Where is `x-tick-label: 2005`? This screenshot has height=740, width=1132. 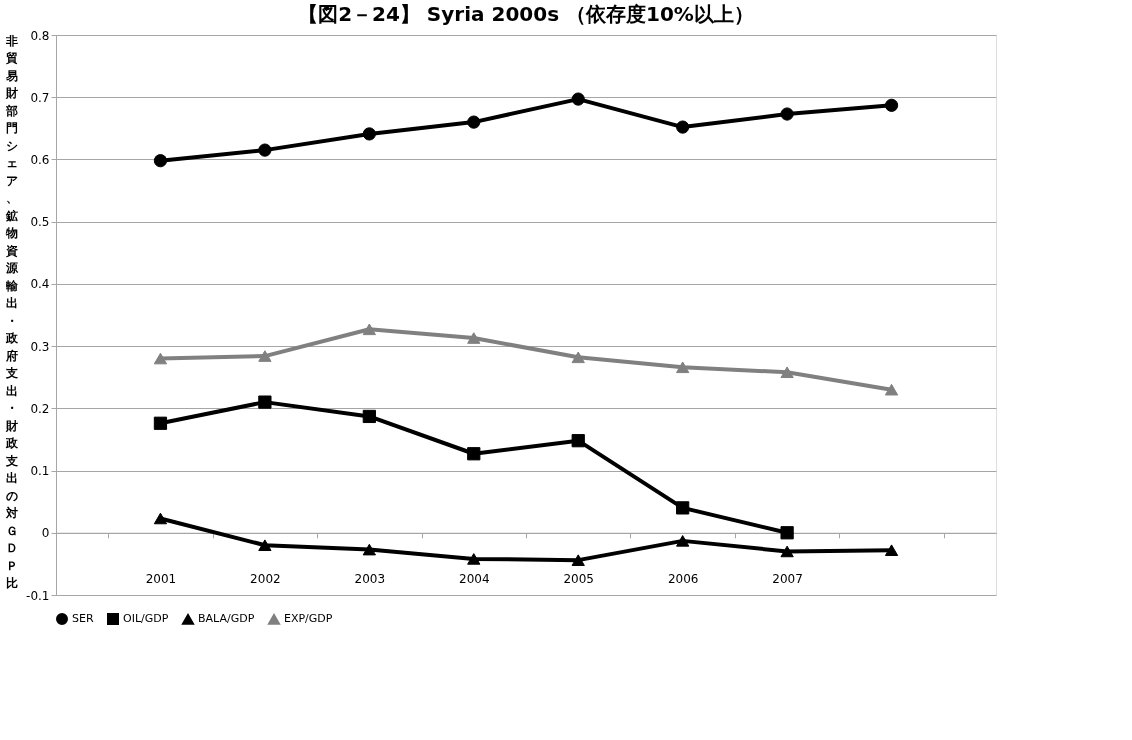
x-tick-label: 2005 is located at coordinates (578, 579).